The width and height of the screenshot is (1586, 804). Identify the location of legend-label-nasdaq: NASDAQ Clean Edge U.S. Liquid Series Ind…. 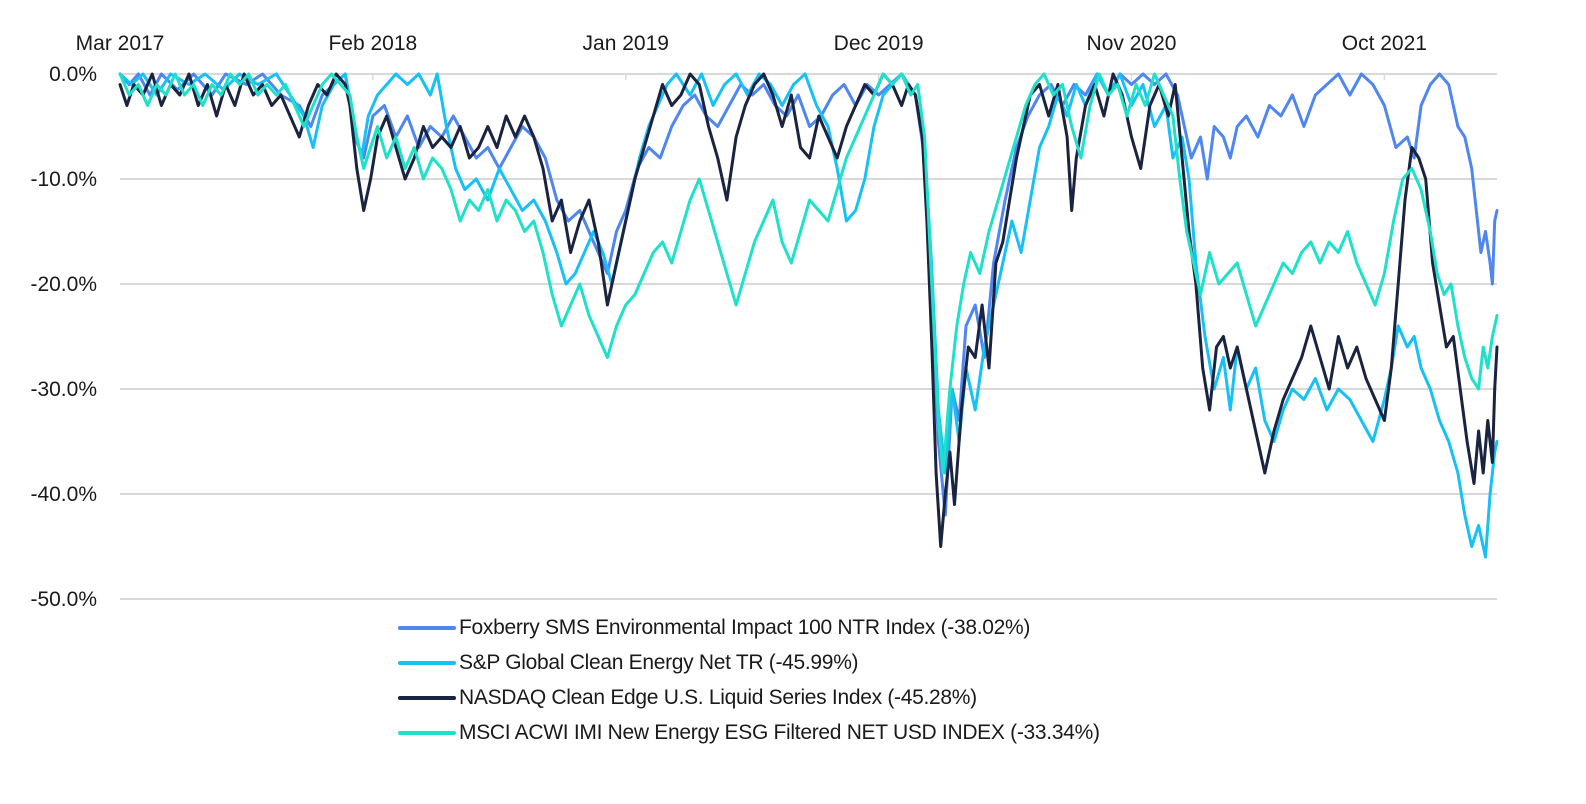
(718, 697).